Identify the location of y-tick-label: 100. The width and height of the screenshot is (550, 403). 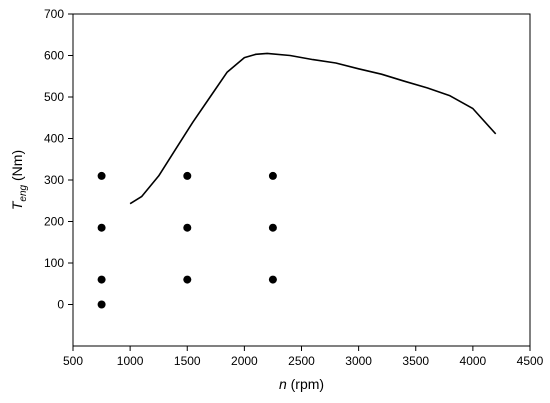
(54, 263).